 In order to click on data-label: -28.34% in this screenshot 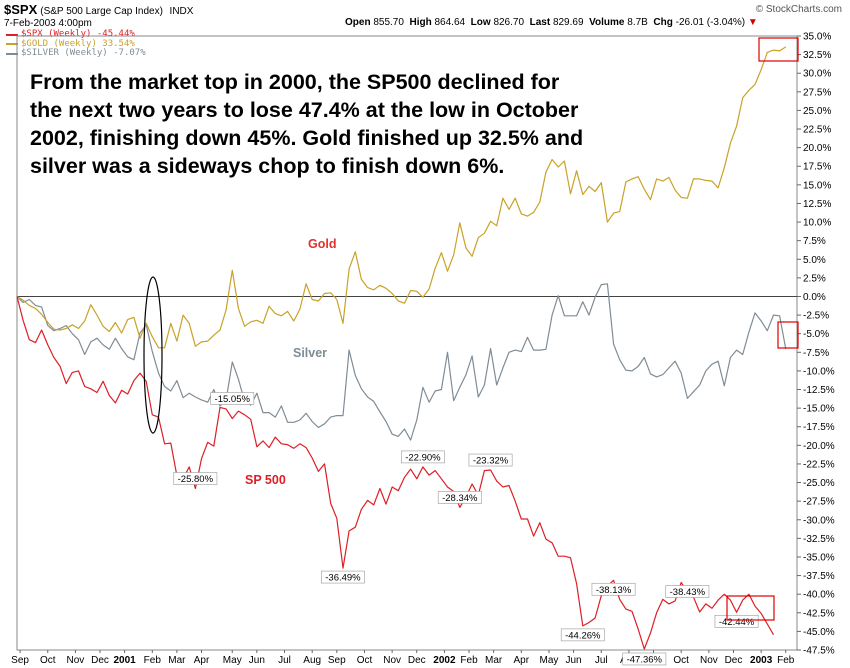, I will do `click(460, 498)`.